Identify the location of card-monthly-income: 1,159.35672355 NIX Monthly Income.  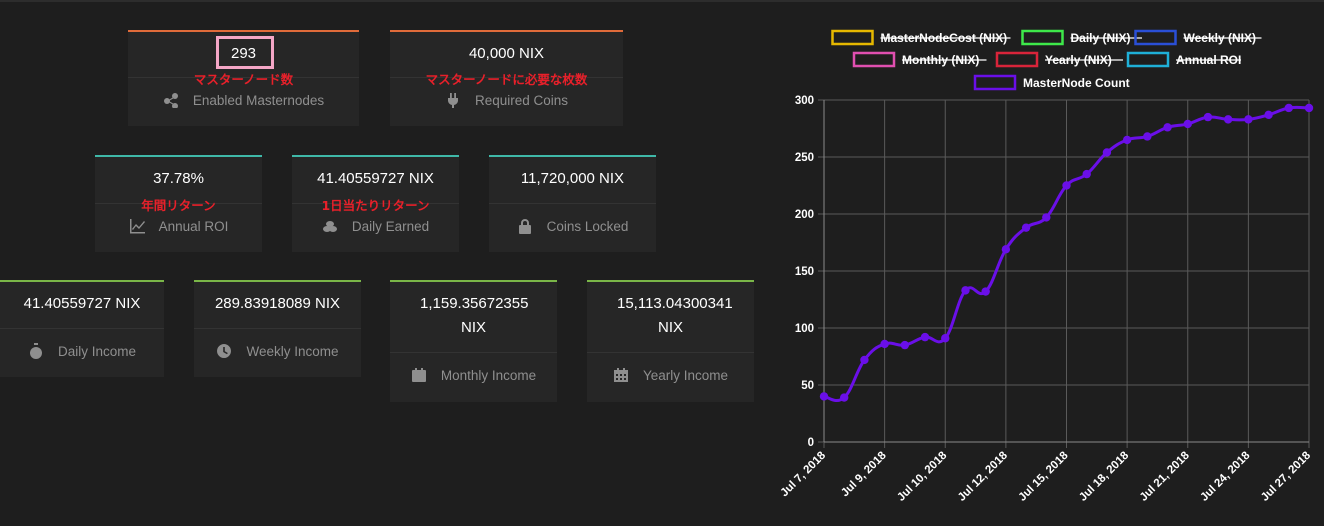
(473, 341).